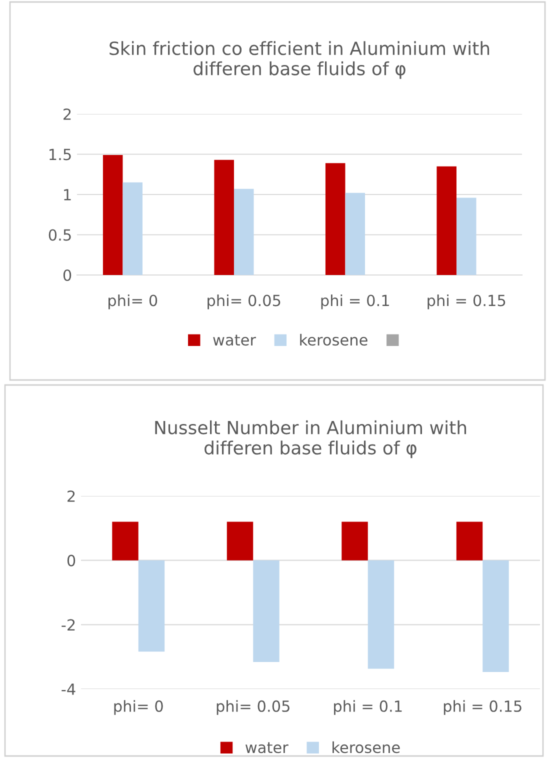  What do you see at coordinates (60, 154) in the screenshot?
I see `y-tick-label: 1.5` at bounding box center [60, 154].